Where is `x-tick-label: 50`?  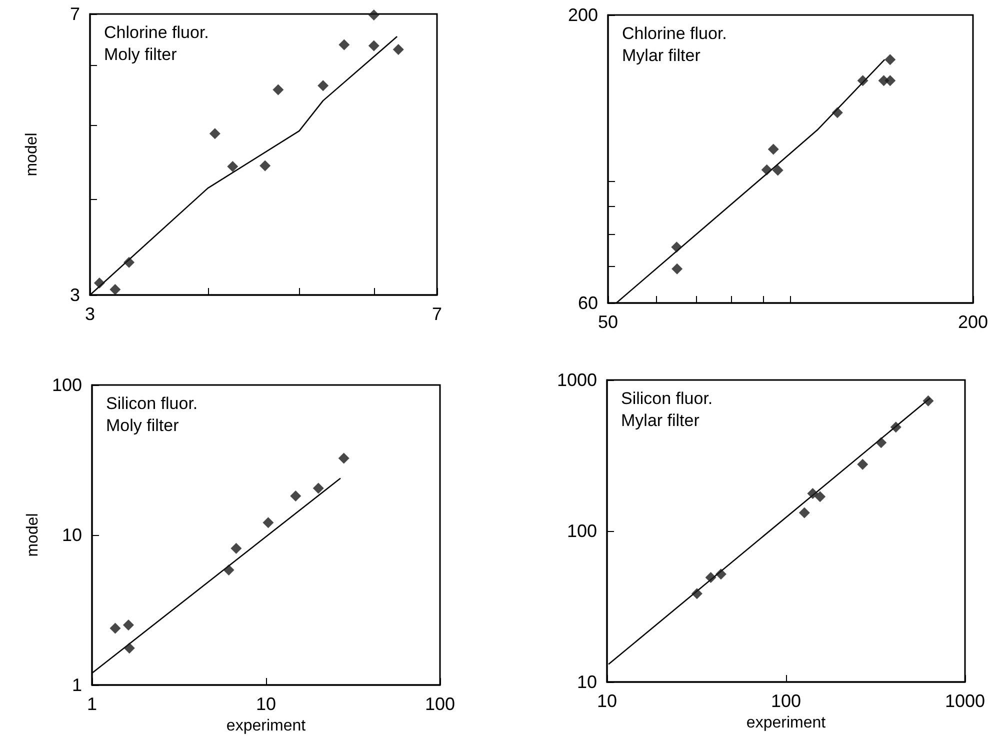 x-tick-label: 50 is located at coordinates (608, 322).